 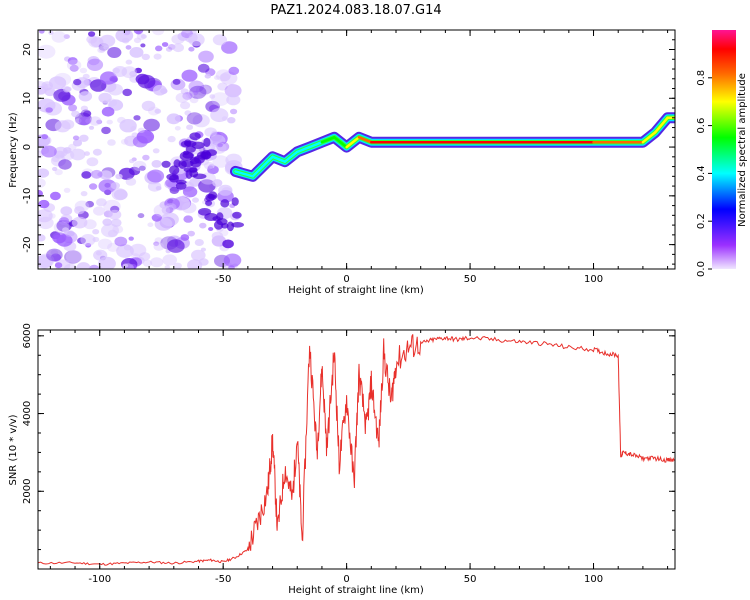 What do you see at coordinates (27, 196) in the screenshot?
I see `y-tick-label: -10` at bounding box center [27, 196].